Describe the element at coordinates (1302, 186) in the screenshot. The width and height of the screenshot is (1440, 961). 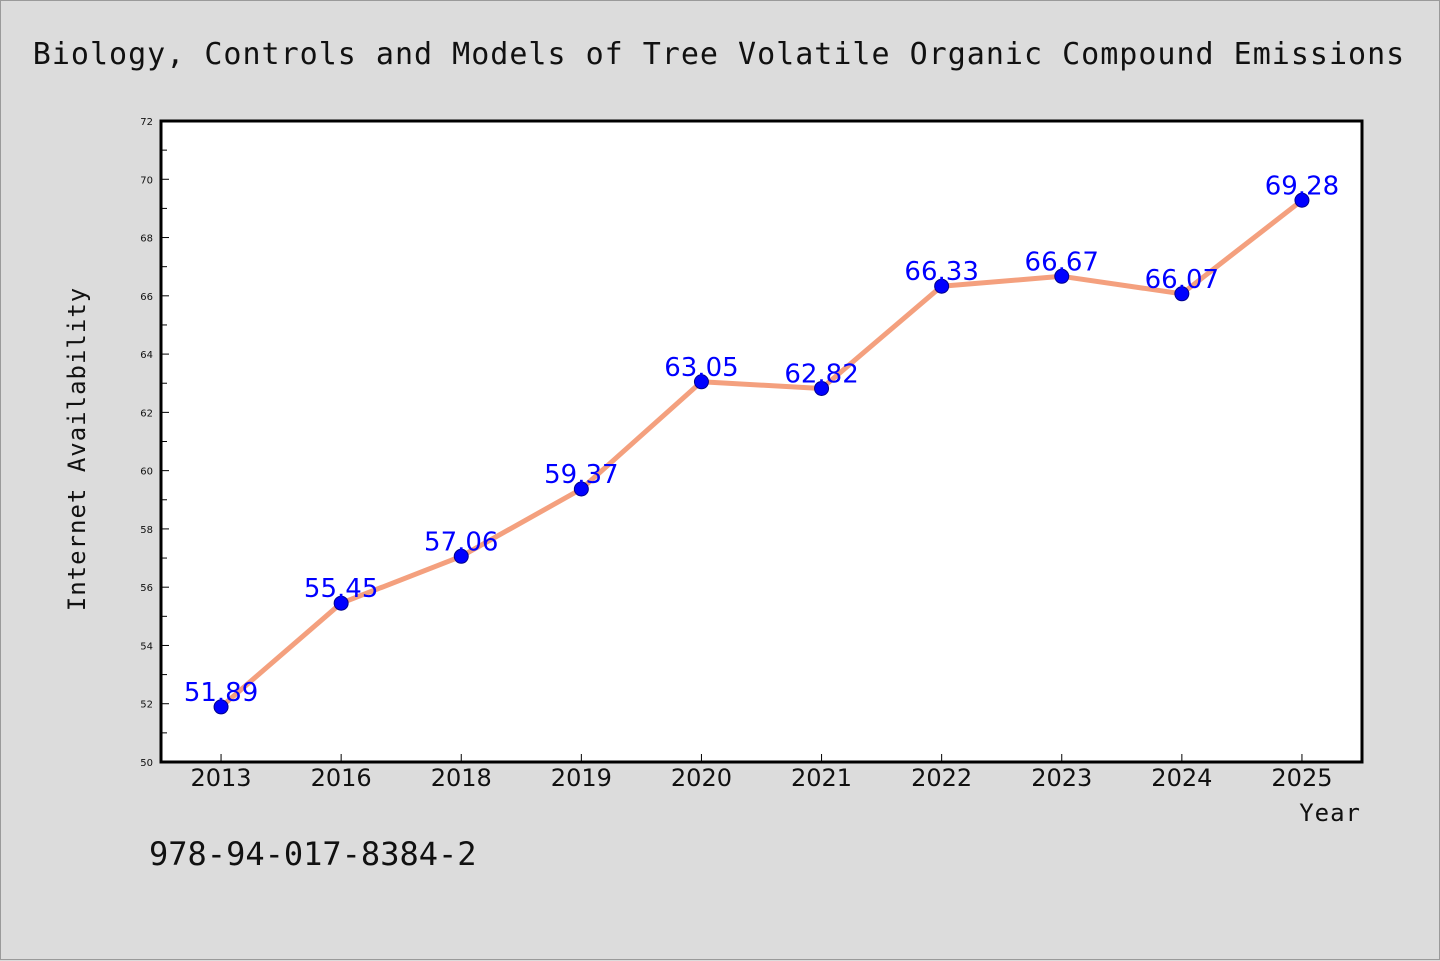
I see `data-label: 69.28` at that location.